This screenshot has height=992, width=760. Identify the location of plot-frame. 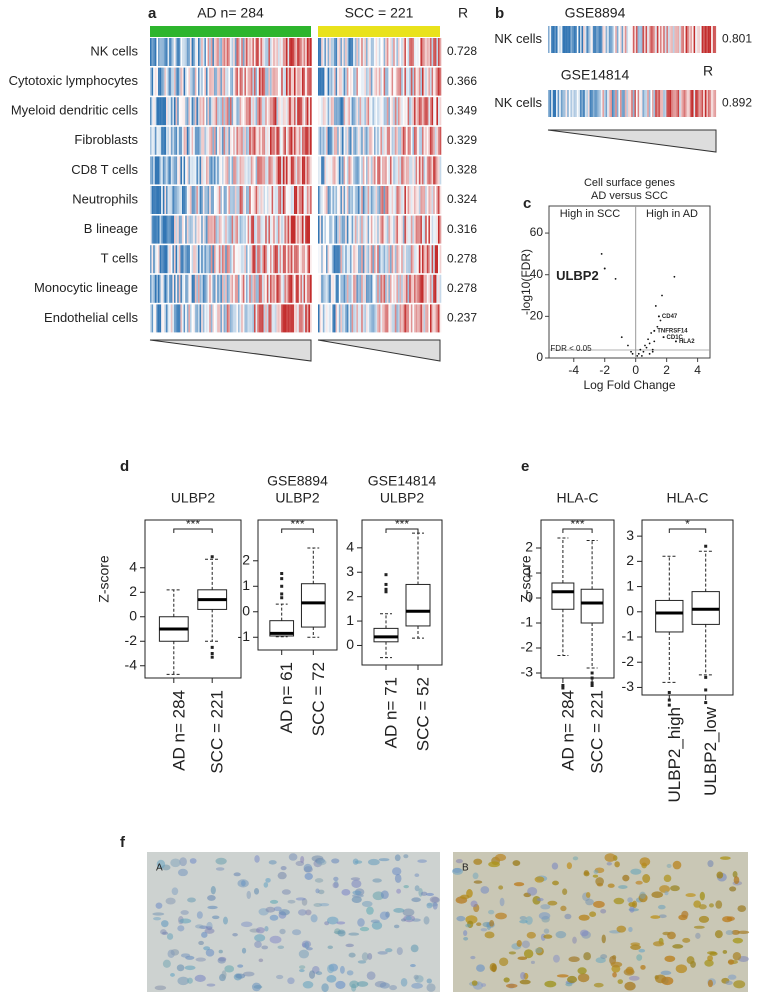
(577, 599).